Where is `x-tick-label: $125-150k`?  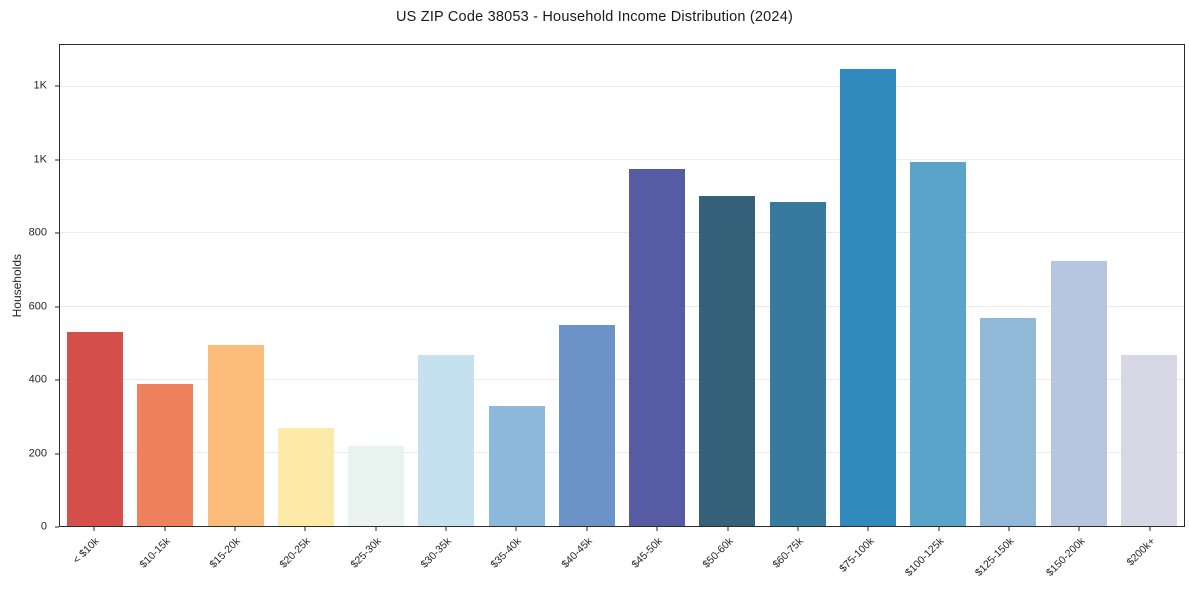
x-tick-label: $125-150k is located at coordinates (995, 557).